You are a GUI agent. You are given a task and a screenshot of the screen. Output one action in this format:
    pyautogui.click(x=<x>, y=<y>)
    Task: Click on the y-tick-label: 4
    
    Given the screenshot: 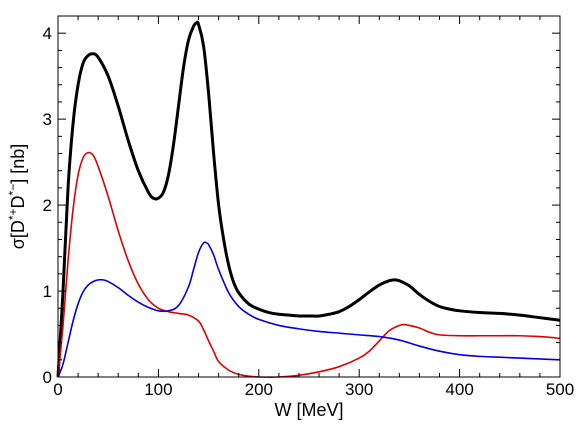 What is the action you would take?
    pyautogui.click(x=47, y=33)
    